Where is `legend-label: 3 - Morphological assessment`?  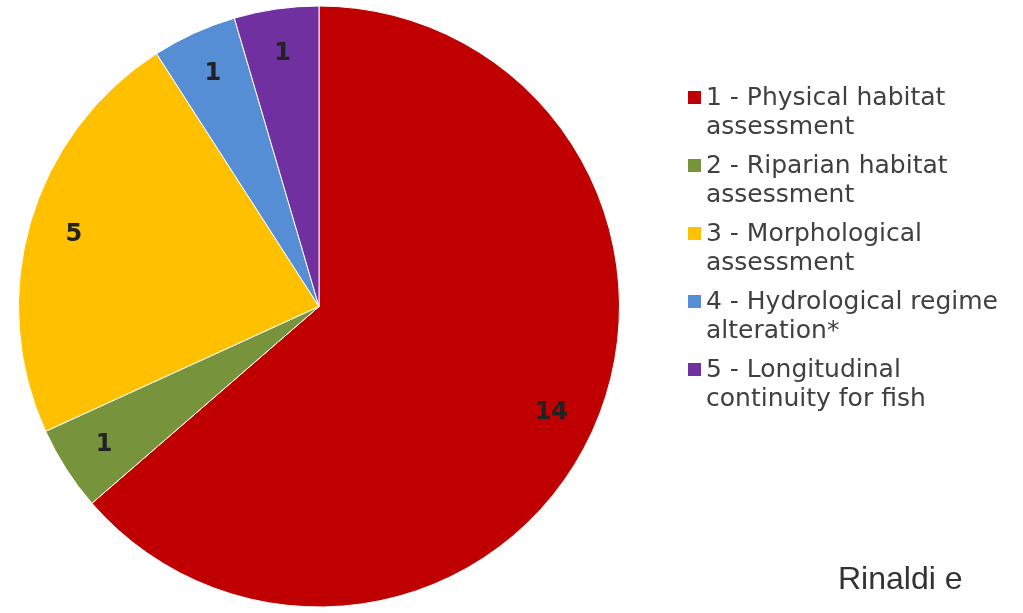 legend-label: 3 - Morphological assessment is located at coordinates (815, 247).